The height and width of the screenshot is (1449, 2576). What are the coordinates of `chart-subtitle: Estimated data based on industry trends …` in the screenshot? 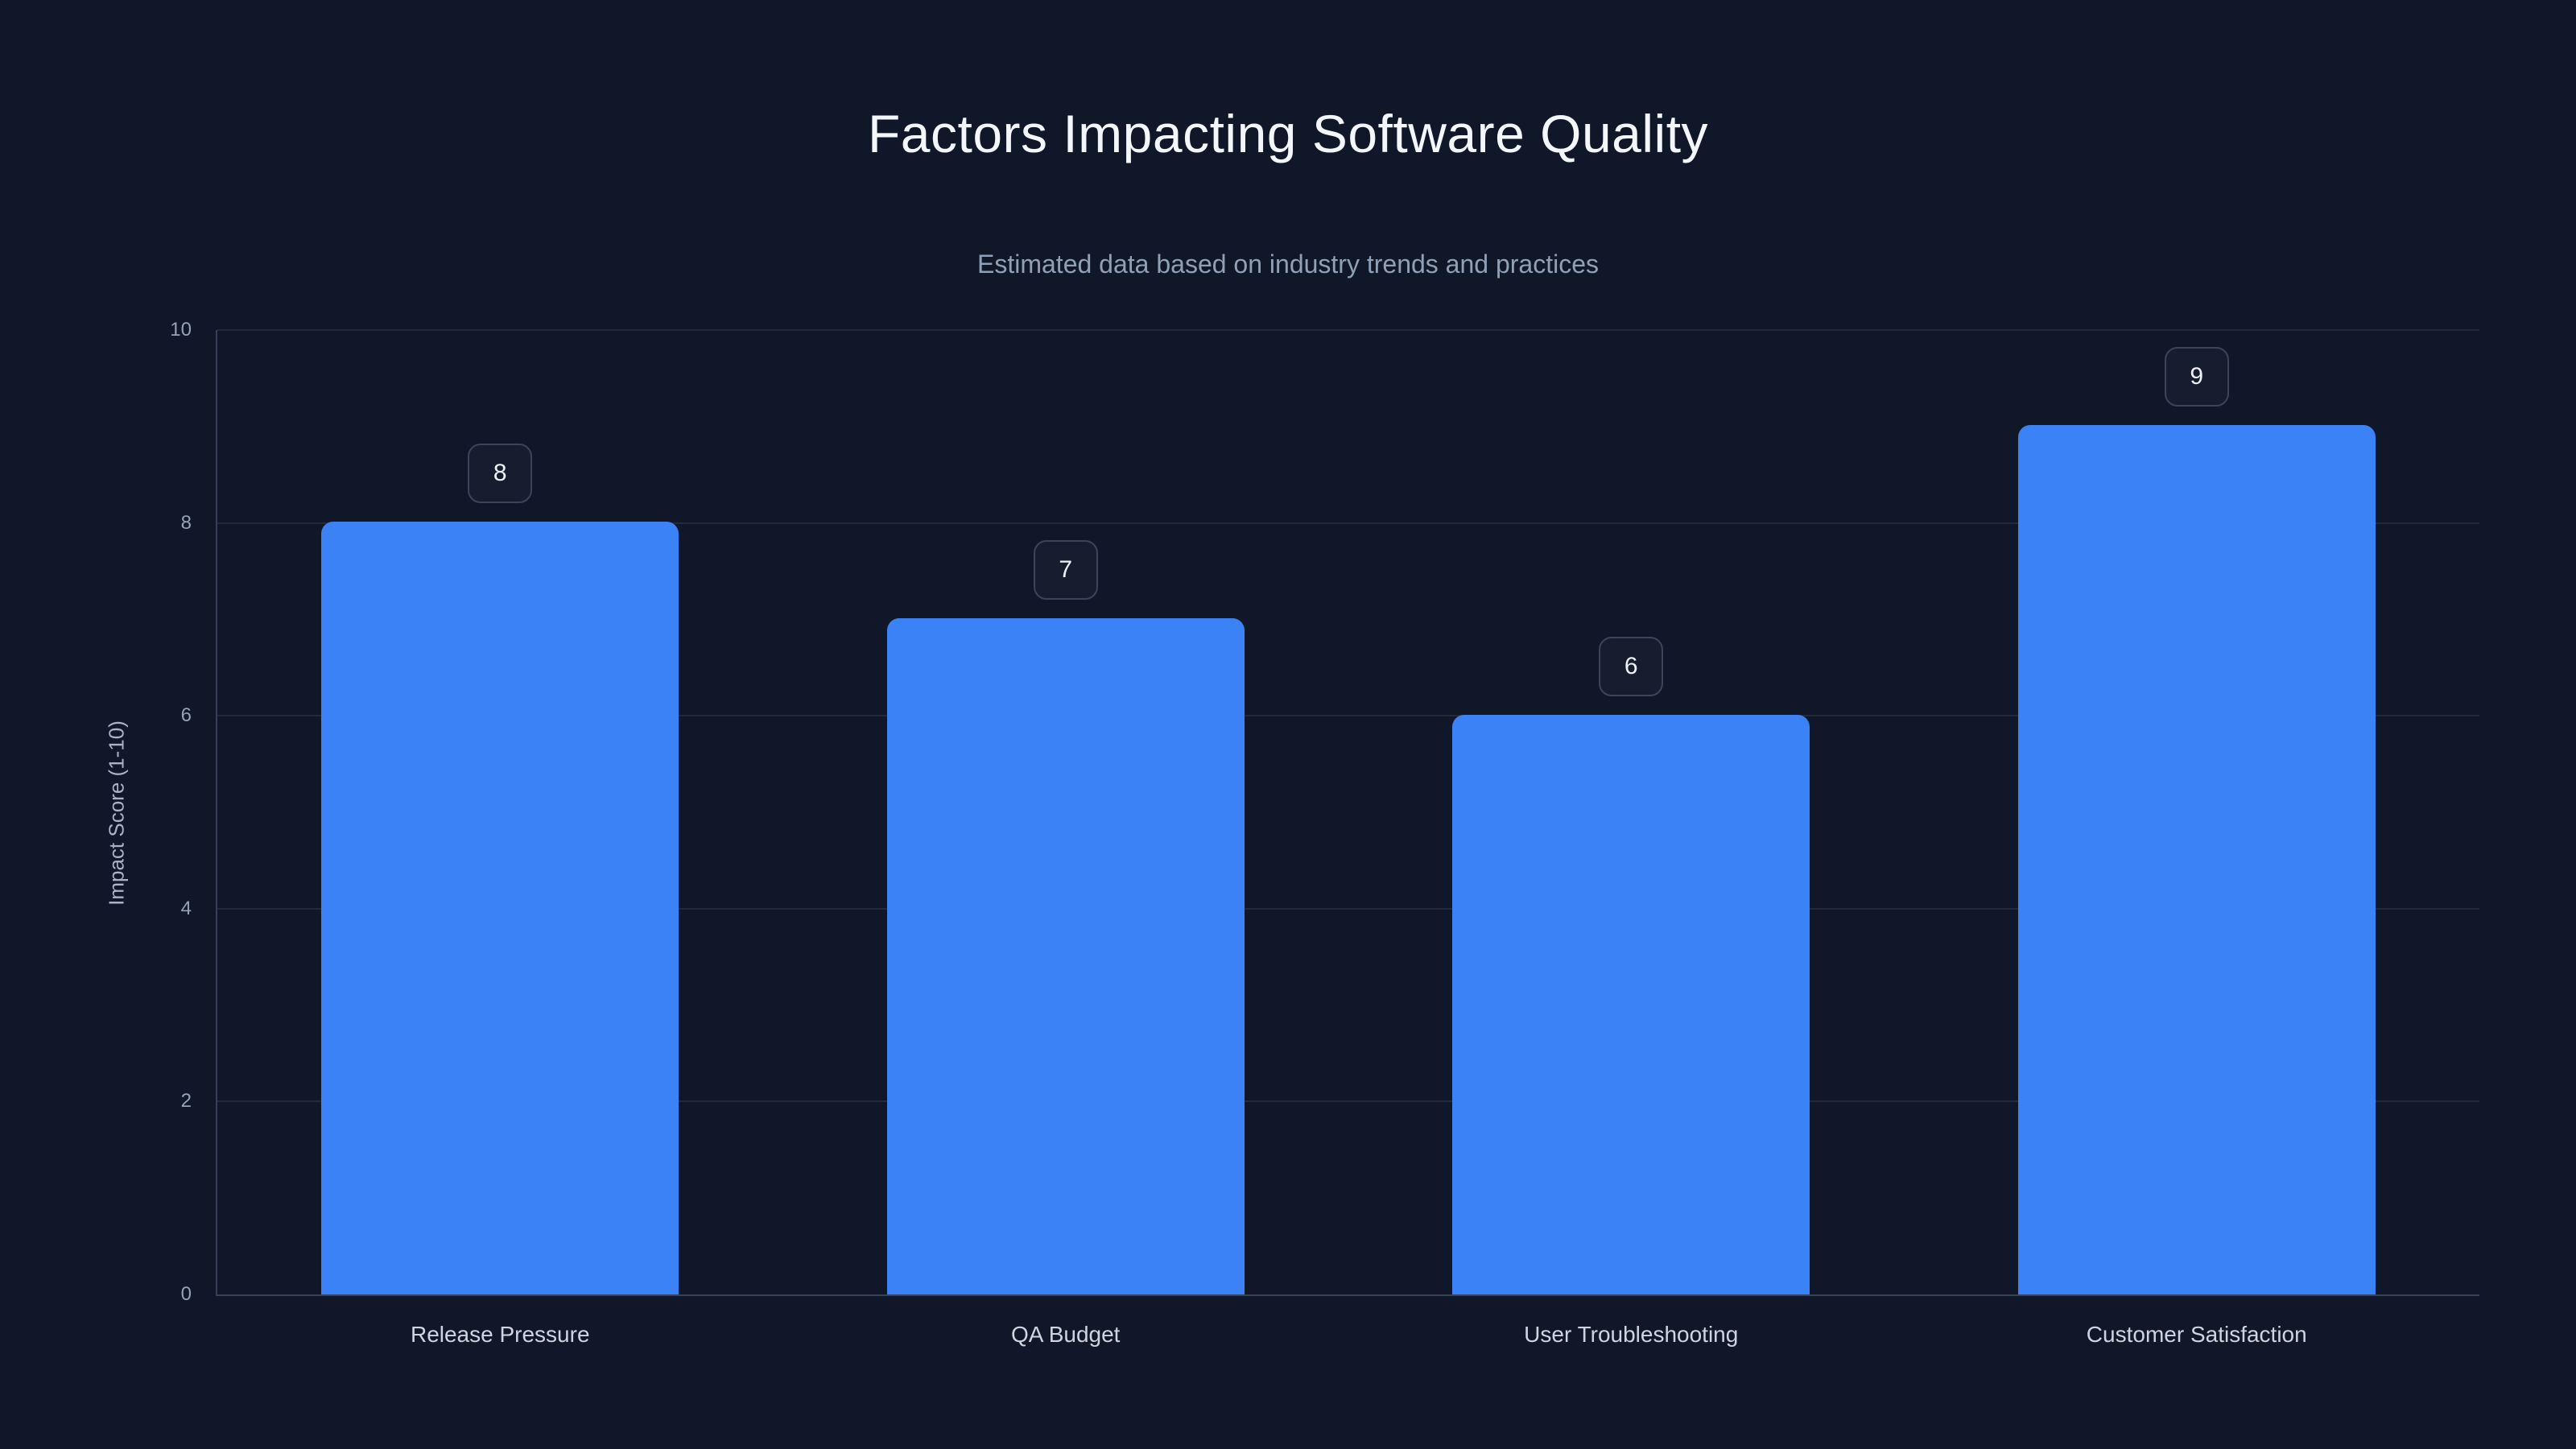 It's located at (1288, 264).